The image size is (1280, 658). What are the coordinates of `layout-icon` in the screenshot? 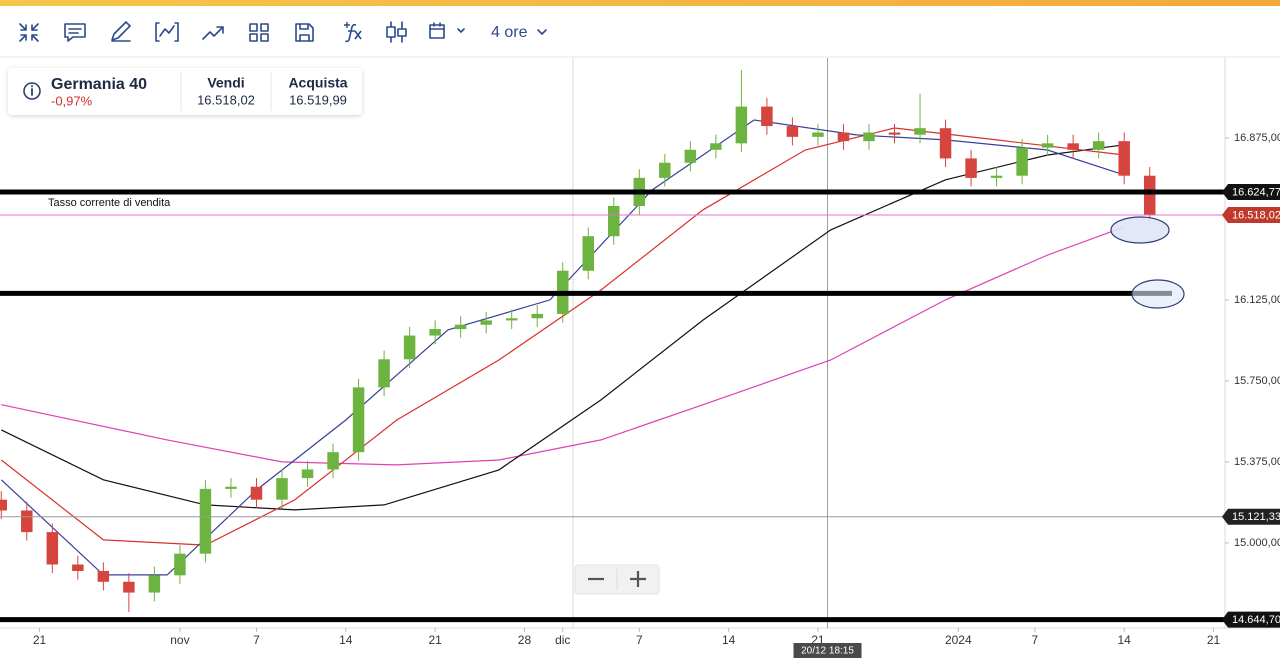 It's located at (259, 32).